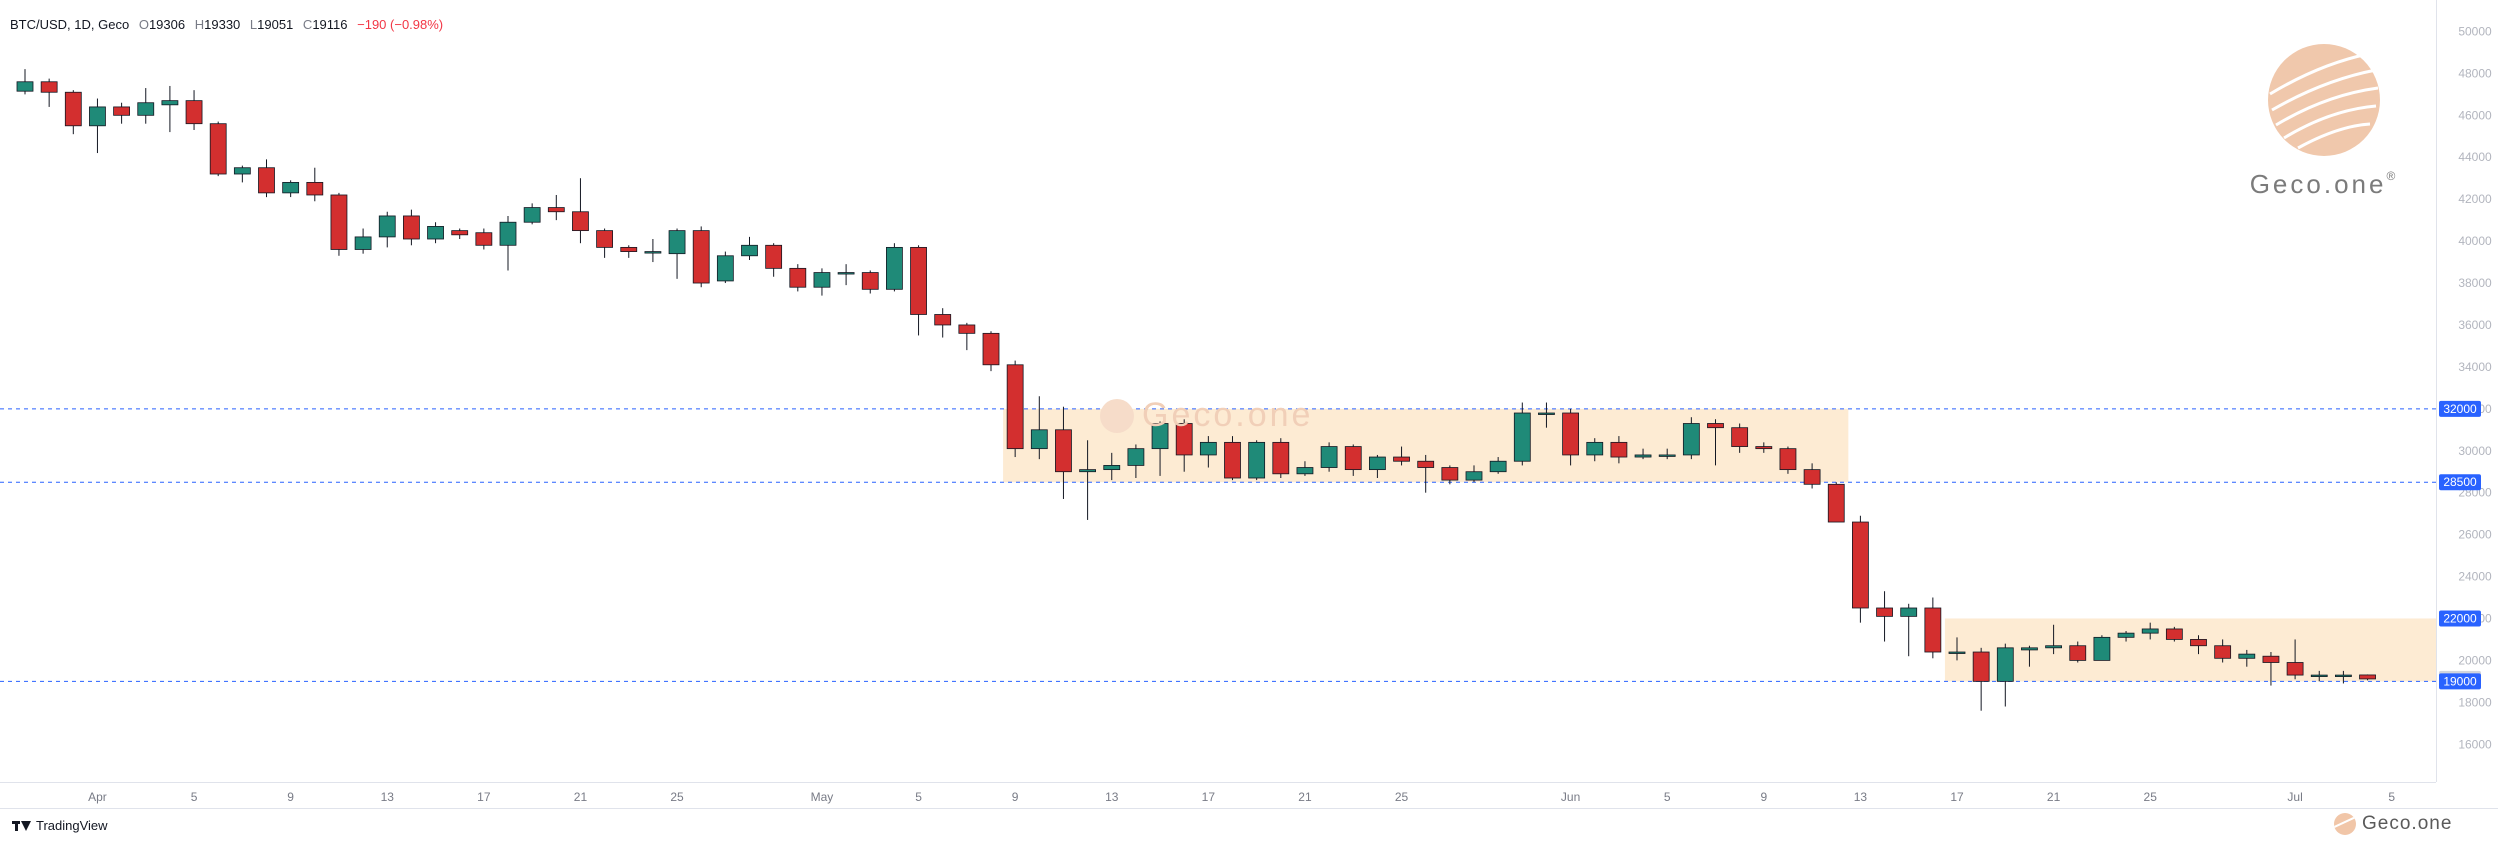  Describe the element at coordinates (167, 24) in the screenshot. I see `open-value: 19306` at that location.